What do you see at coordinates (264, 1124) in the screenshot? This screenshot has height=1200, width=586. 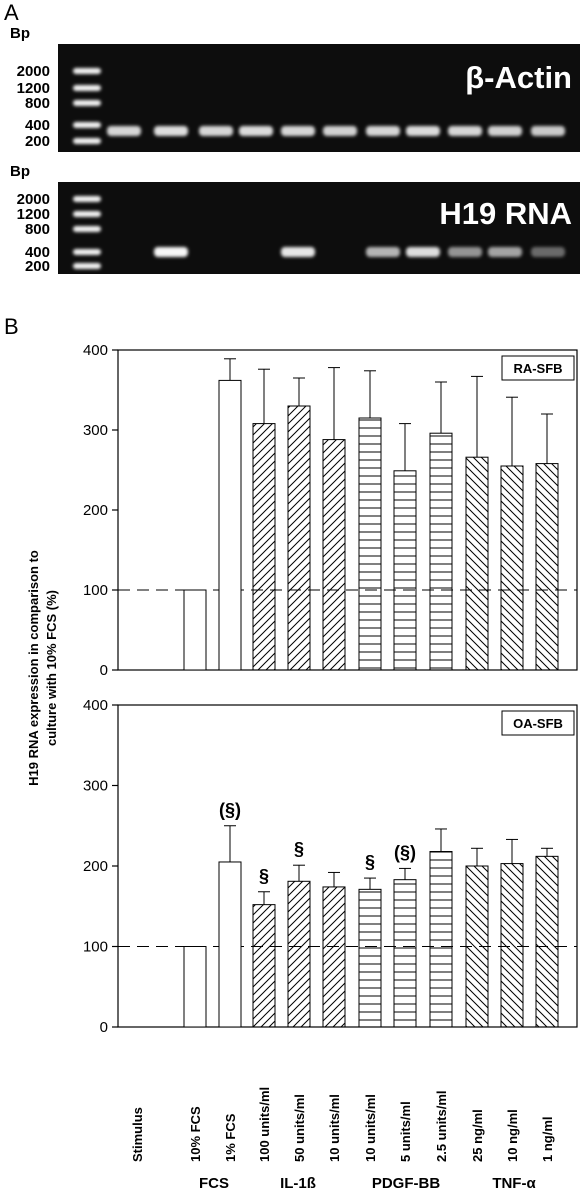 I see `category-label: 100 units/ml` at bounding box center [264, 1124].